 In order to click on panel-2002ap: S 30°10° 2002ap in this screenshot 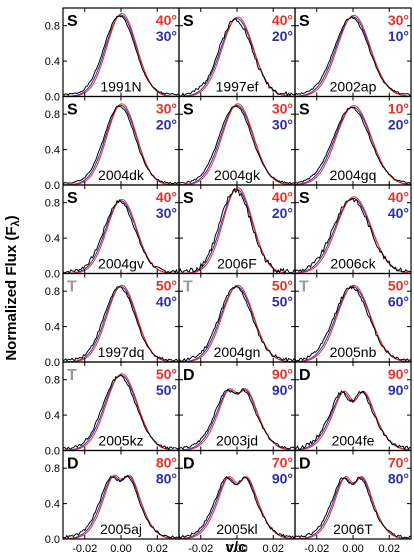, I will do `click(353, 52)`.